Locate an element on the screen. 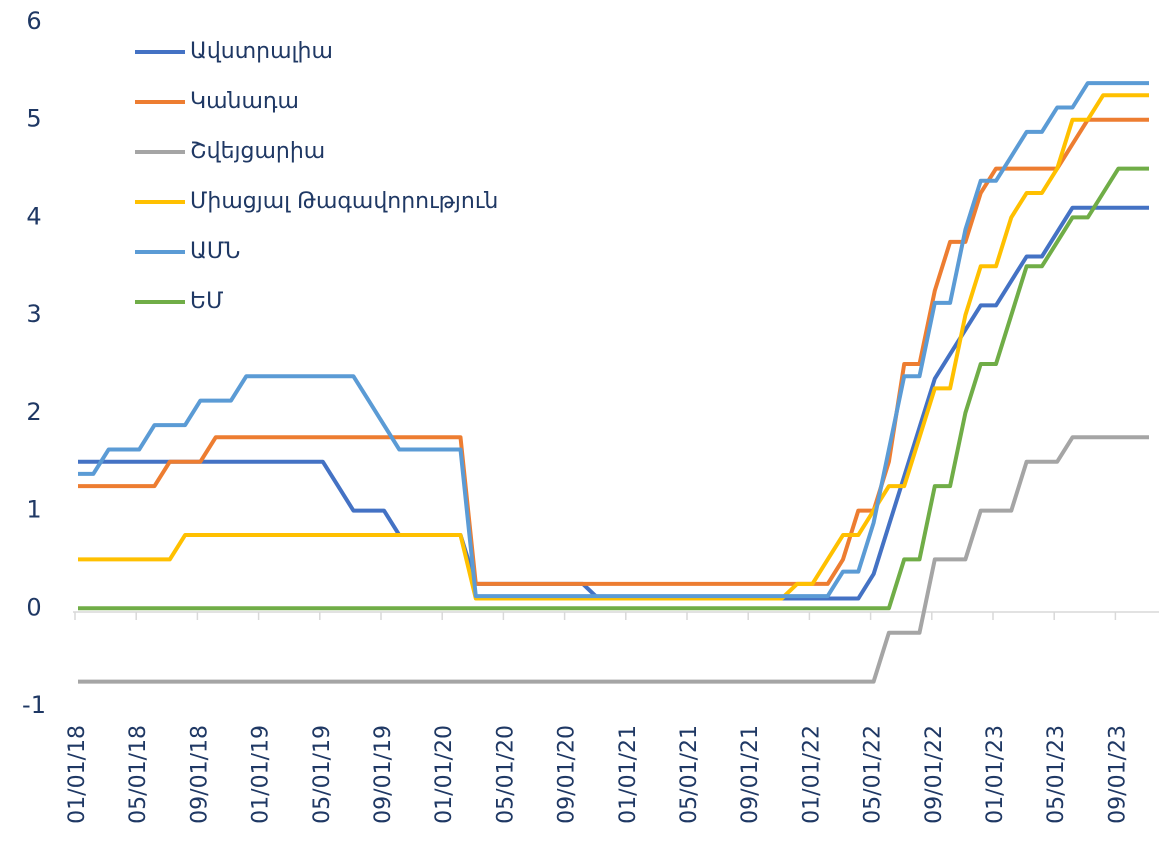 The image size is (1168, 842). x-tick-label: 01/01/20 is located at coordinates (444, 774).